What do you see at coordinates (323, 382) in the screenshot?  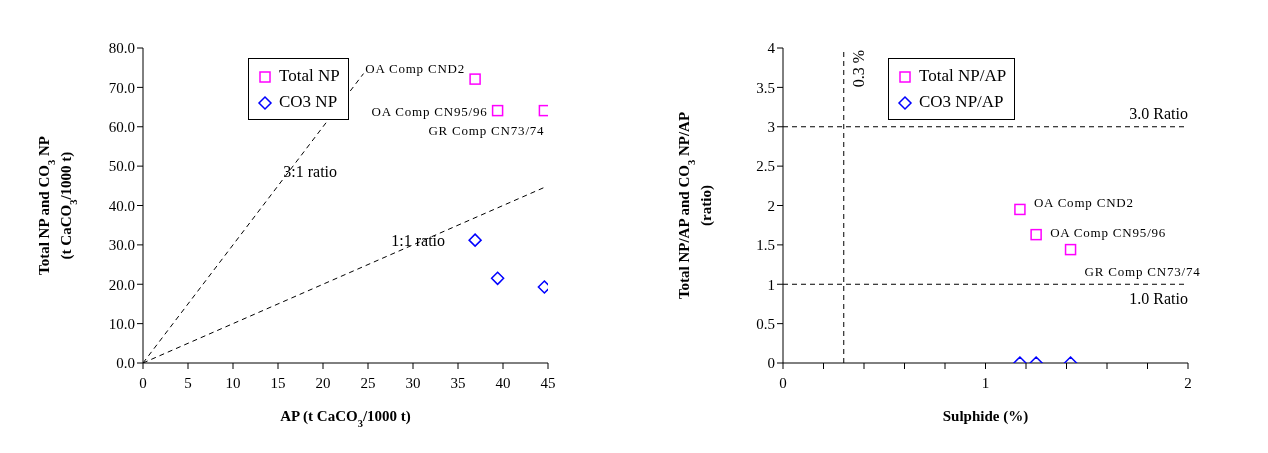 I see `x-tick-label: 20` at bounding box center [323, 382].